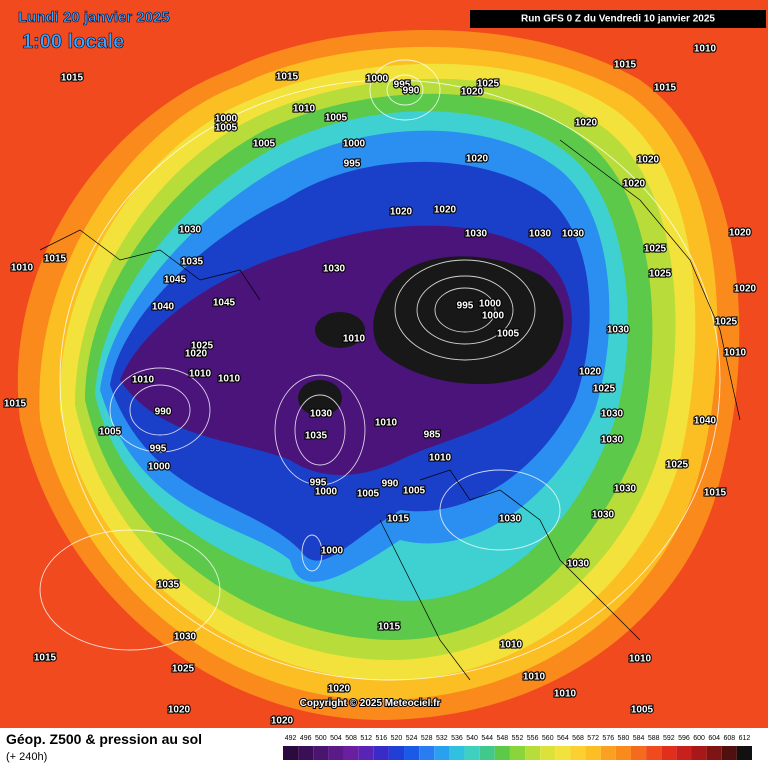 The width and height of the screenshot is (768, 768). What do you see at coordinates (487, 738) in the screenshot?
I see `colorbar-tick-label: 544` at bounding box center [487, 738].